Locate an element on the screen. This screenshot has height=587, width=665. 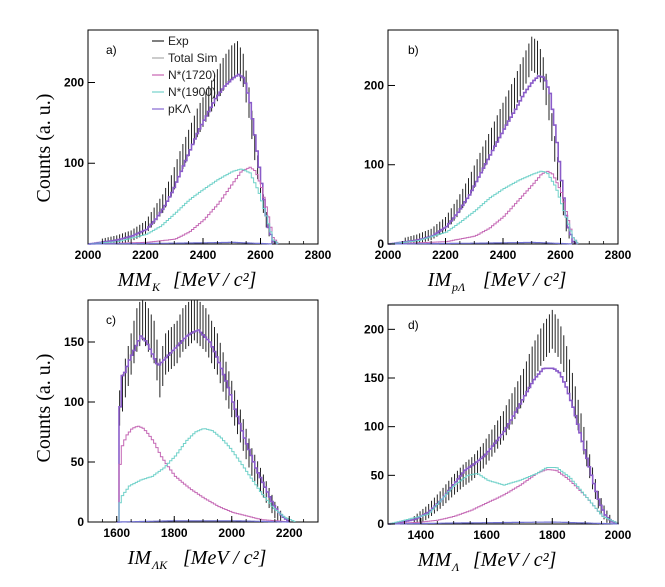
panel-label: d) is located at coordinates (413, 325).